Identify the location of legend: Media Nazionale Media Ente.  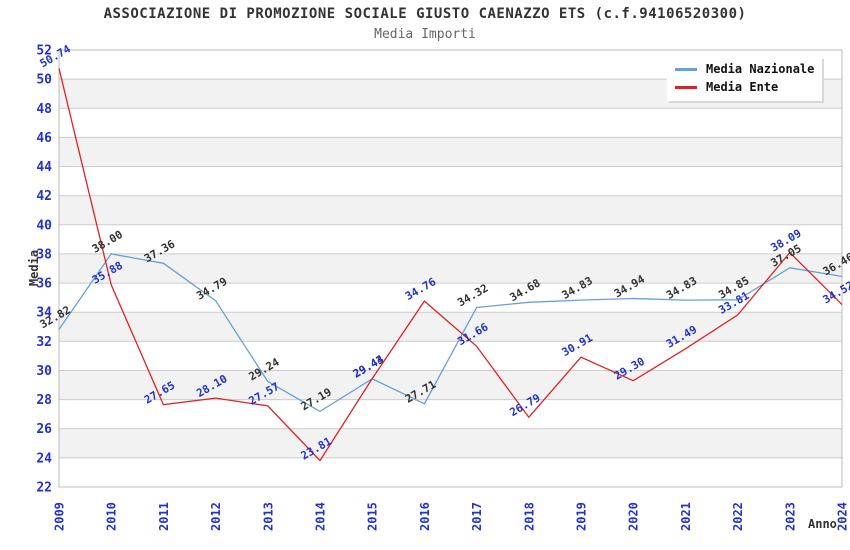
(745, 79).